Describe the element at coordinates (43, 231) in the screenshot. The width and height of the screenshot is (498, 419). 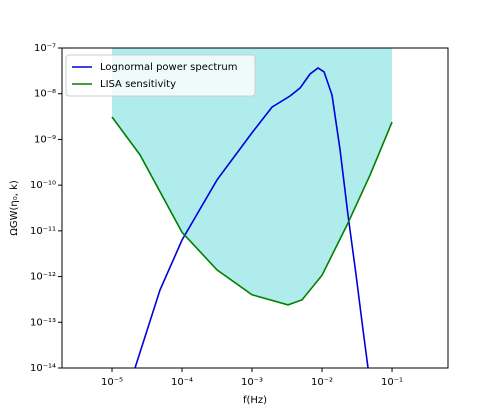
I see `y-tick-label: 10⁻¹¹` at that location.